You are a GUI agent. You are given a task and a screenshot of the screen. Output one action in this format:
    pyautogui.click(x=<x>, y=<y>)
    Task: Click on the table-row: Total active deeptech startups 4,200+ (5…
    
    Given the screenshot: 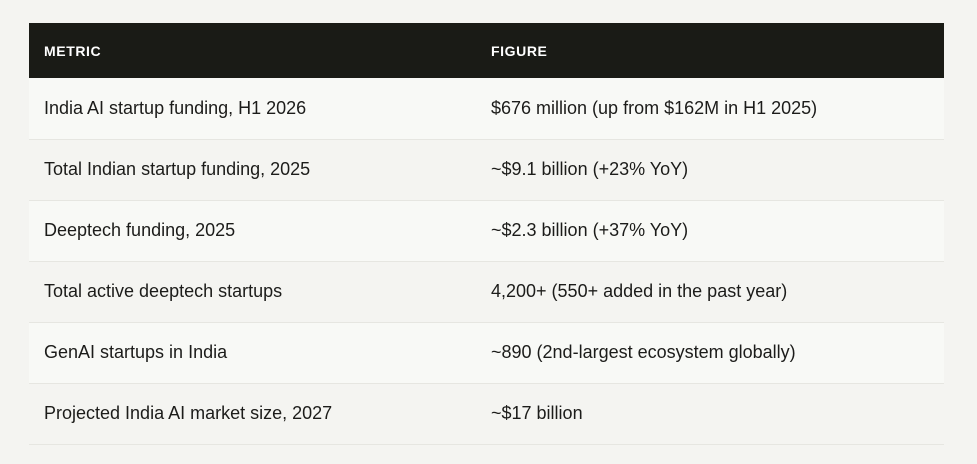 What is the action you would take?
    pyautogui.click(x=486, y=291)
    